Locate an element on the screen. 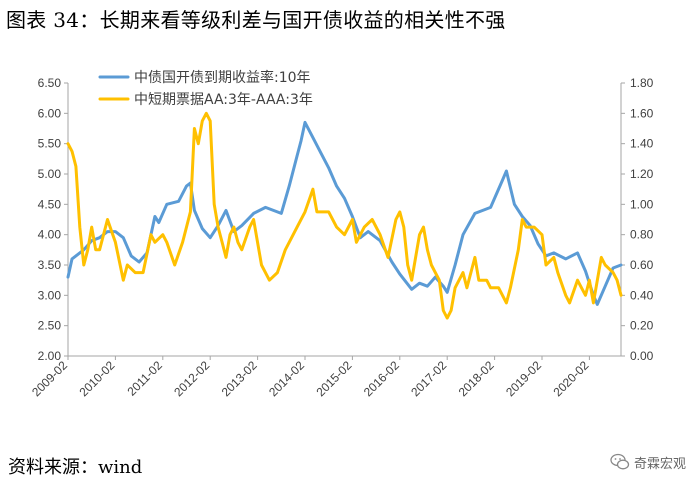  y-tick-label: 2.00 is located at coordinates (50, 356).